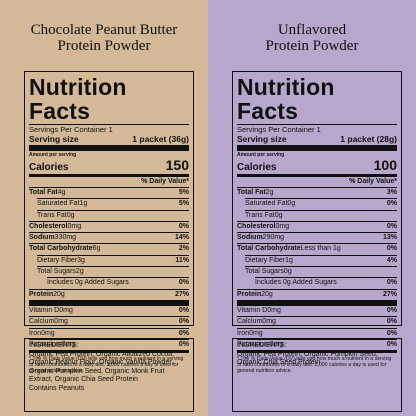  Describe the element at coordinates (181, 238) in the screenshot. I see `daily-value: 14%` at that location.